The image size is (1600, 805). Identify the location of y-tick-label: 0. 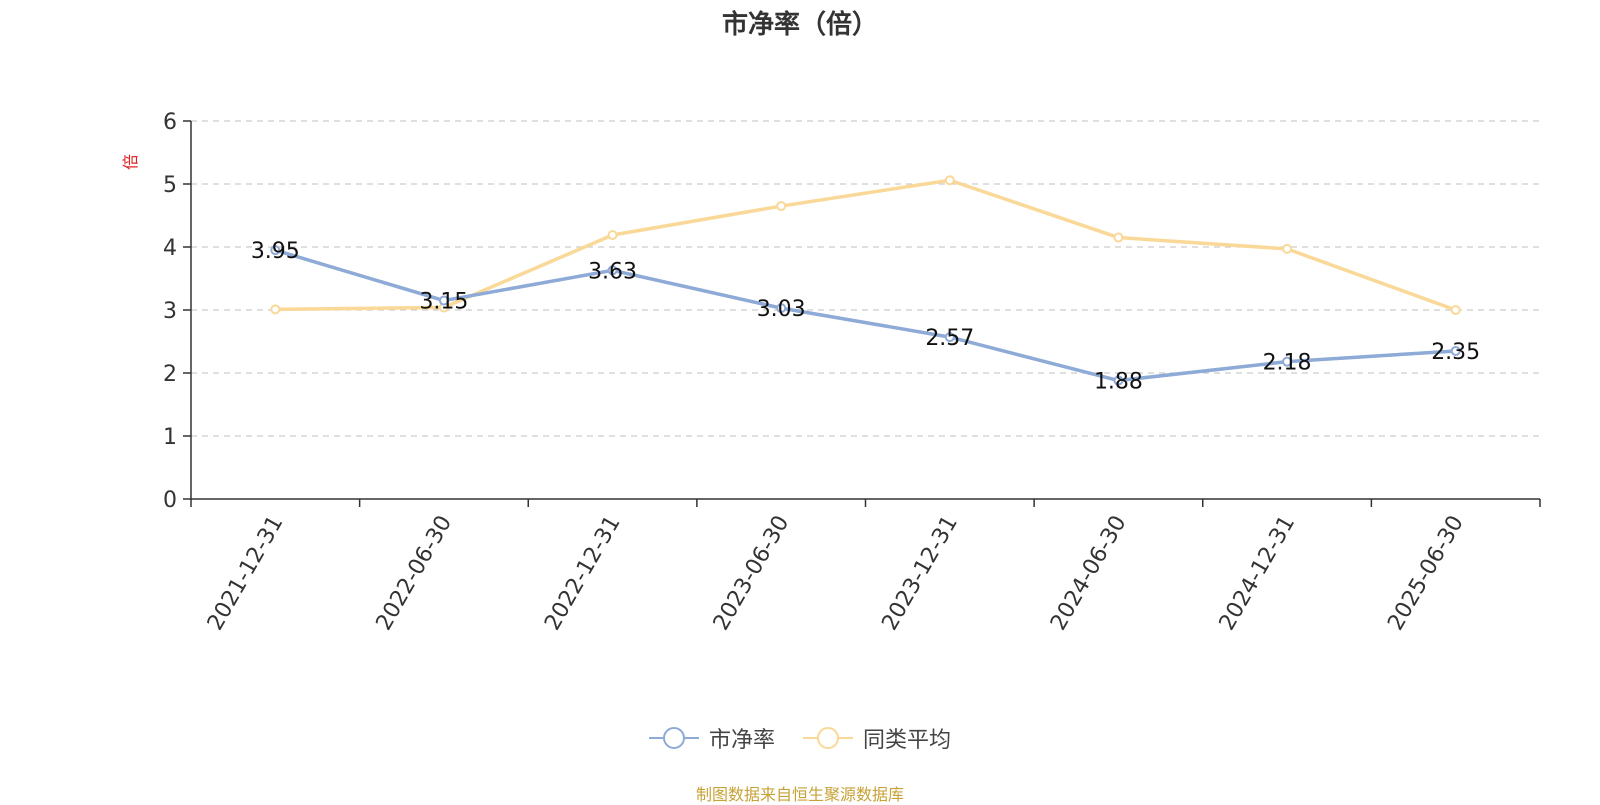
(170, 500).